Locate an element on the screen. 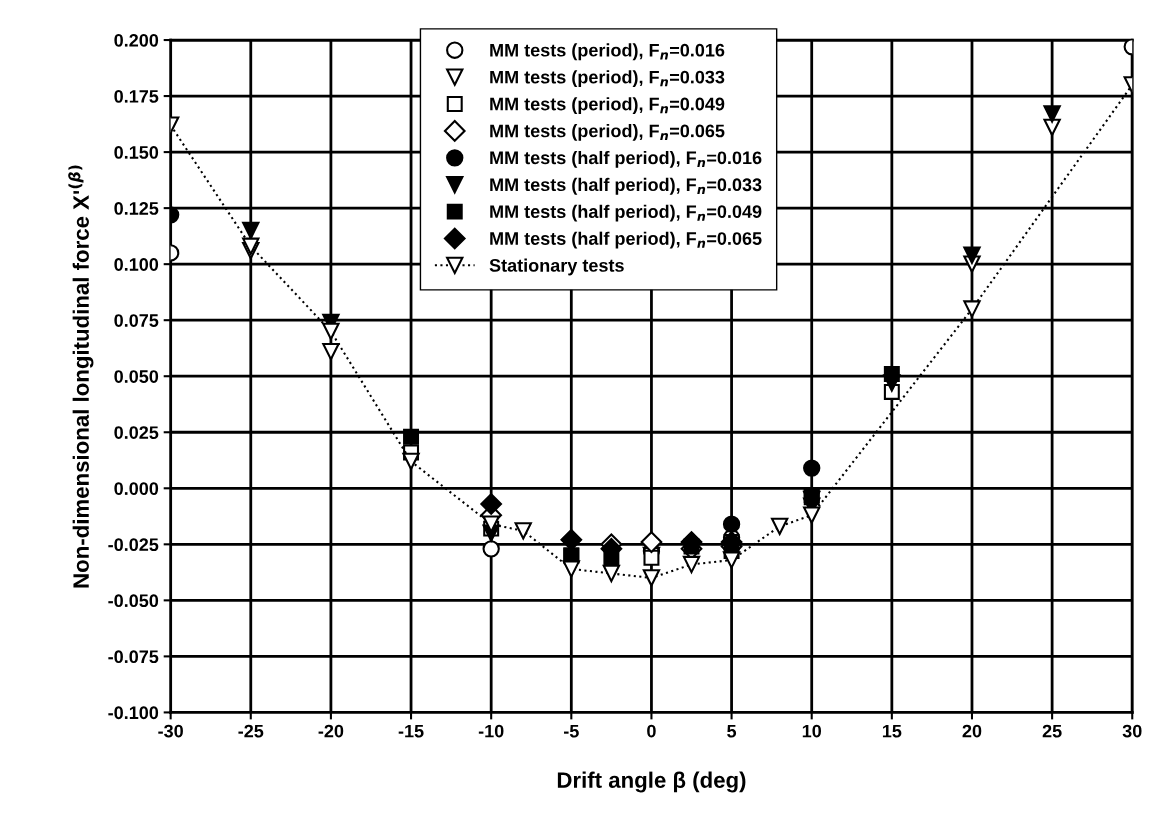 This screenshot has height=817, width=1153. y-tick-label: 0.150 is located at coordinates (136, 152).